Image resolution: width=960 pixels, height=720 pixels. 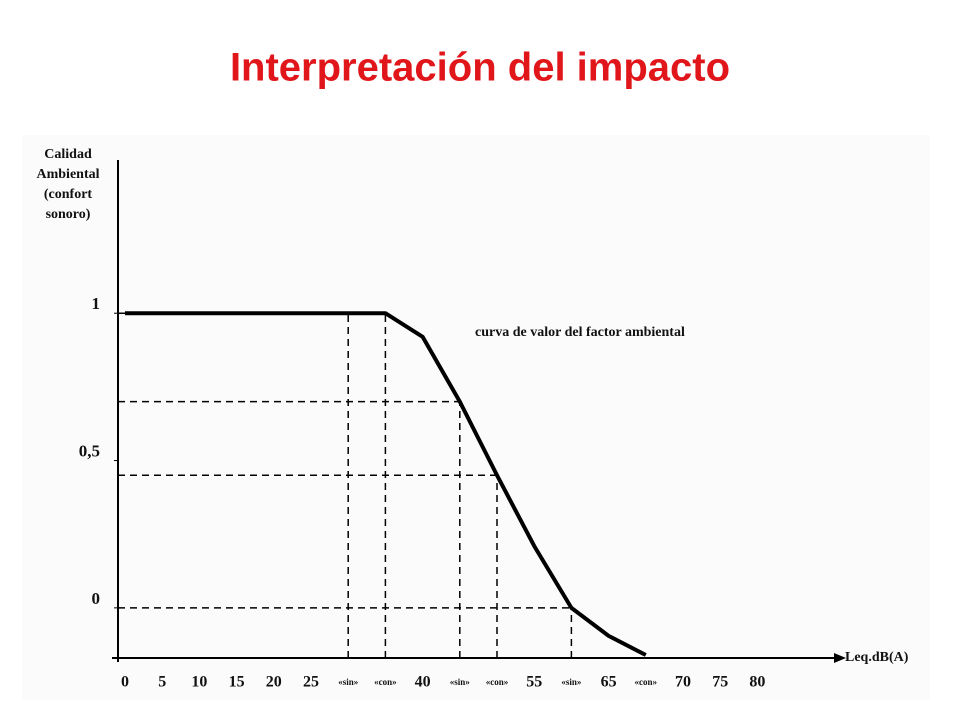 I want to click on annotation: curva de valor del factor ambiental, so click(x=580, y=332).